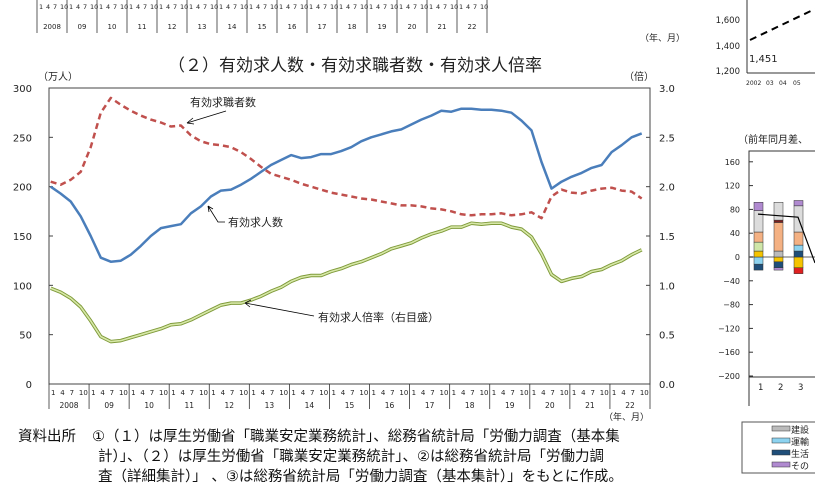  I want to click on side-lower-ytick: 0, so click(737, 257).